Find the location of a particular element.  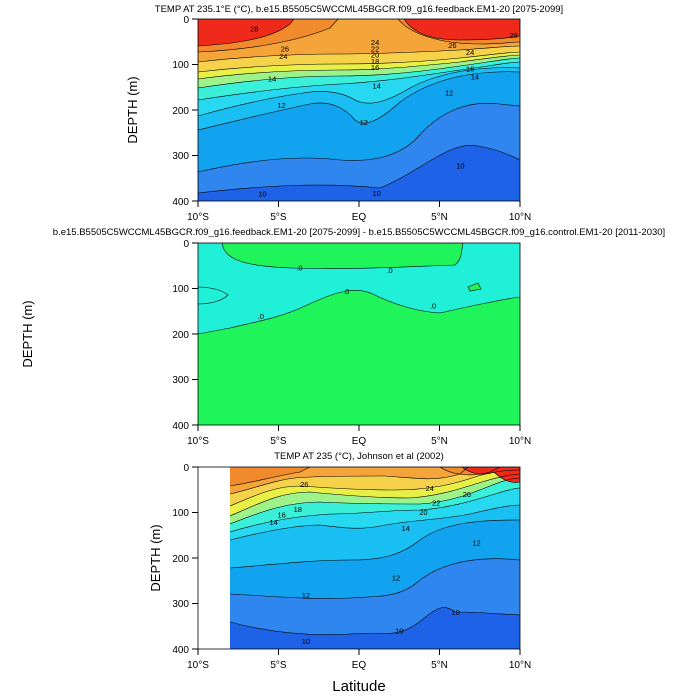

panel-2-xtick-label: 5°S is located at coordinates (278, 441).